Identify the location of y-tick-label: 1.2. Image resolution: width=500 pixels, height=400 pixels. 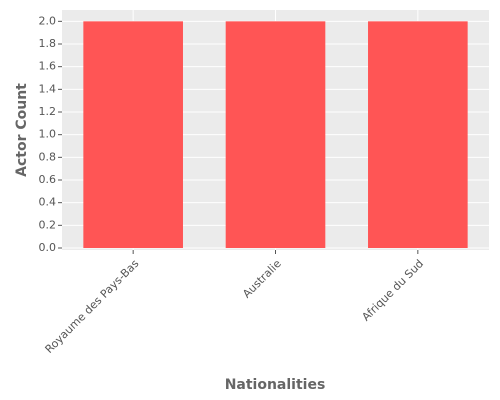
(48, 111).